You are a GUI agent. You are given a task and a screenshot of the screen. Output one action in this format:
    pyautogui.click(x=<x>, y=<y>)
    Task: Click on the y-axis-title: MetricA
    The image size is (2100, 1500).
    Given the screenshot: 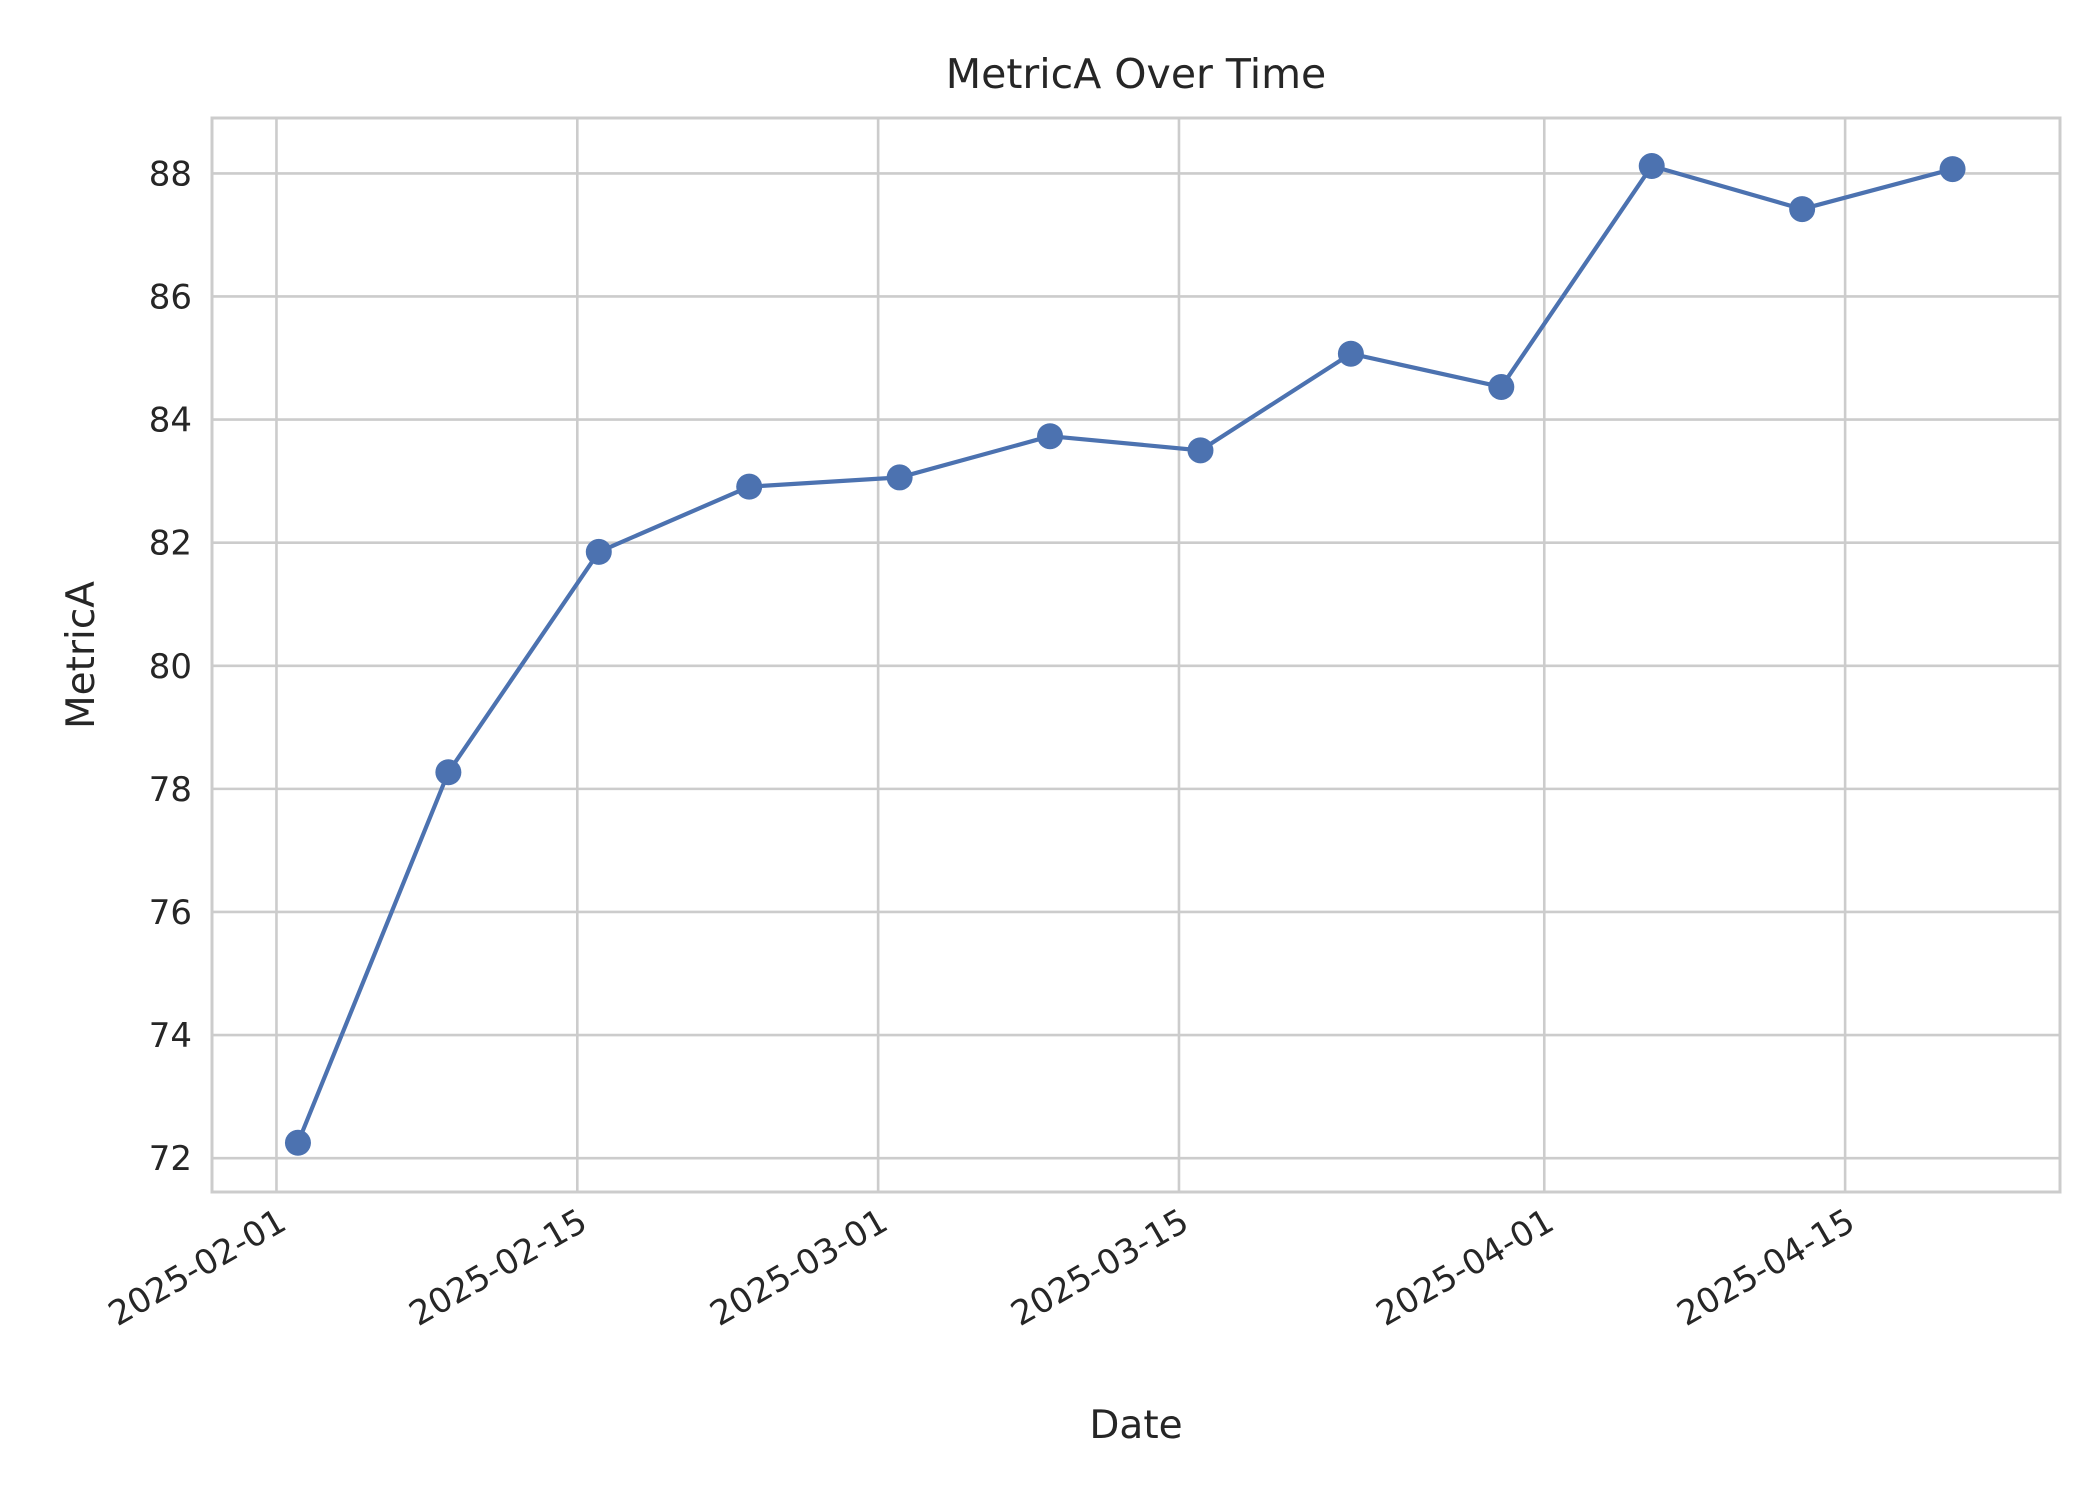 What is the action you would take?
    pyautogui.click(x=81, y=655)
    